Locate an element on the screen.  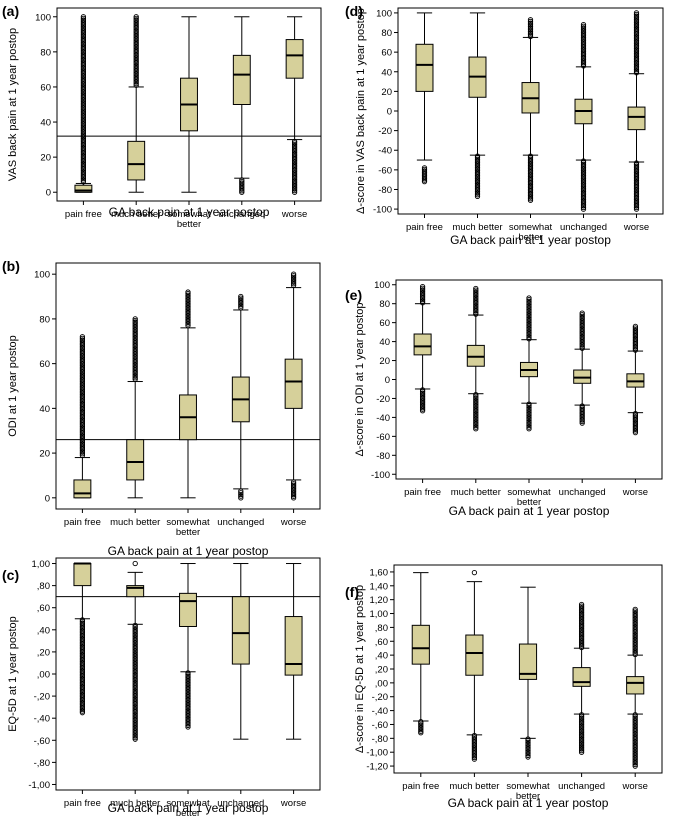
x-tick-label: worse is located at coordinates (635, 492).